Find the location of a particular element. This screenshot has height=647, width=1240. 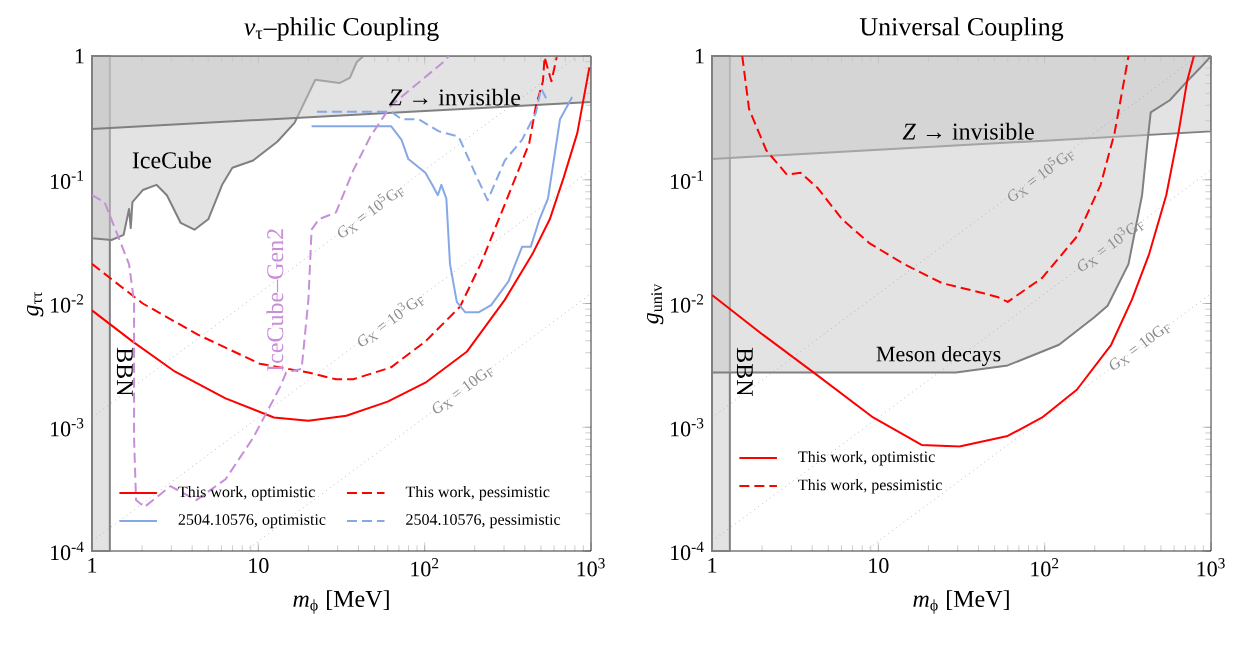

y-axis-title: g$_{univ}$ is located at coordinates (655, 304).